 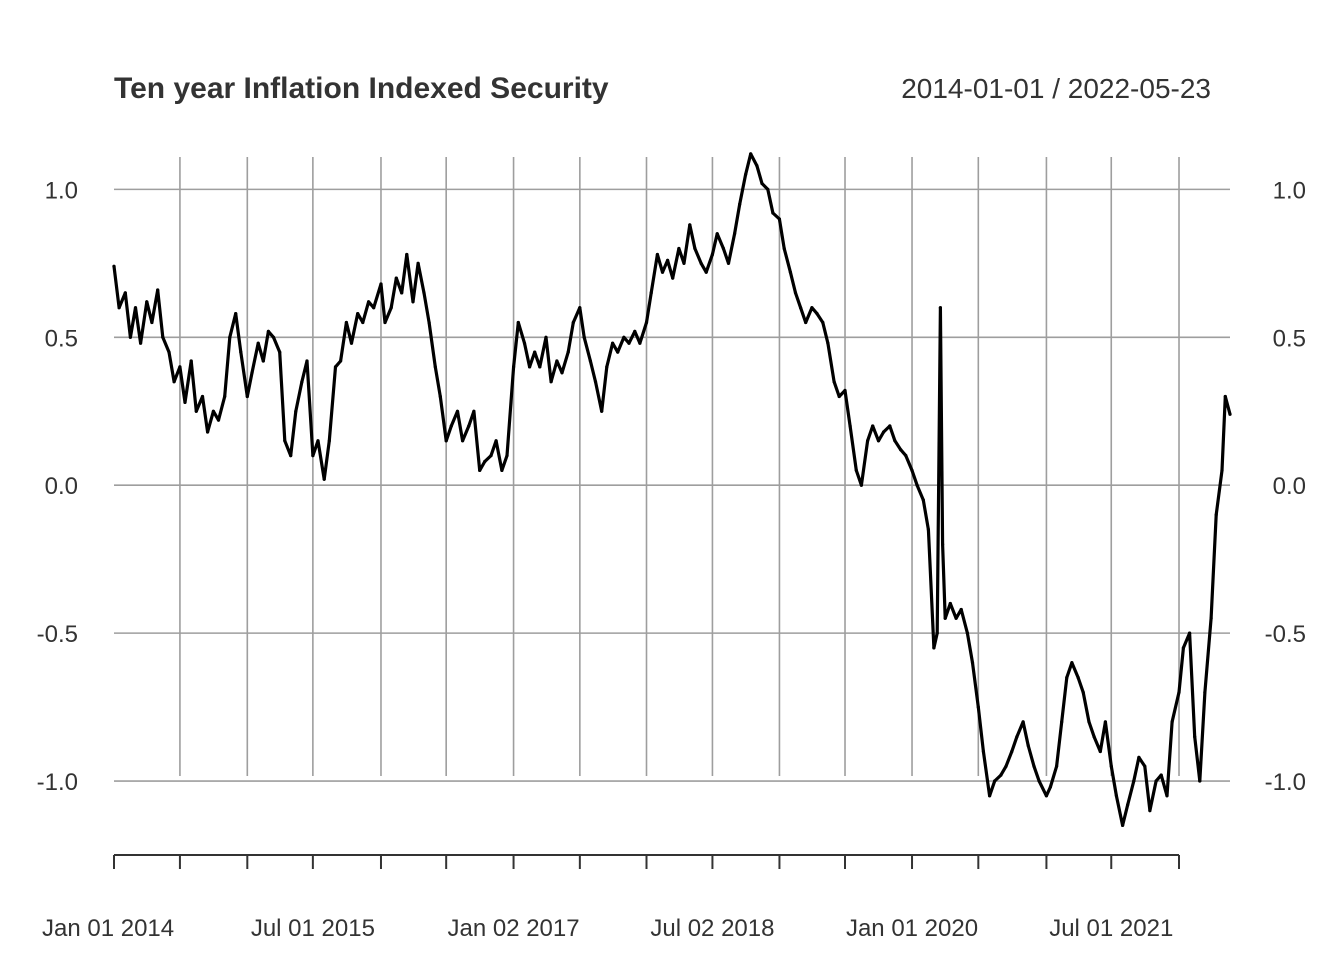 What do you see at coordinates (57, 634) in the screenshot?
I see `y-tick-label-left: -0.5` at bounding box center [57, 634].